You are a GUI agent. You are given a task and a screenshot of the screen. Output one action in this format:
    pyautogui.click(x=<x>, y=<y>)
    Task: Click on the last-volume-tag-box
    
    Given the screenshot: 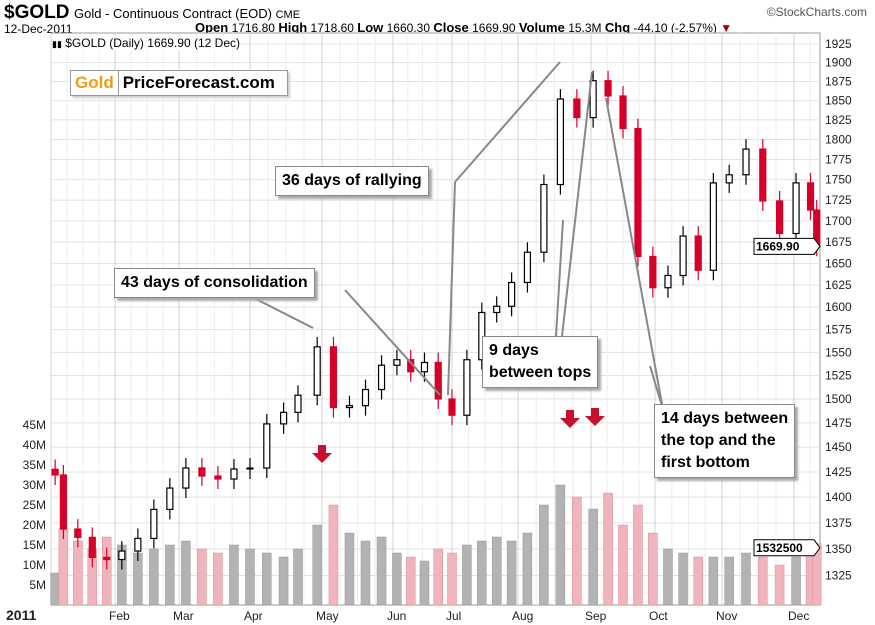 What is the action you would take?
    pyautogui.click(x=787, y=548)
    